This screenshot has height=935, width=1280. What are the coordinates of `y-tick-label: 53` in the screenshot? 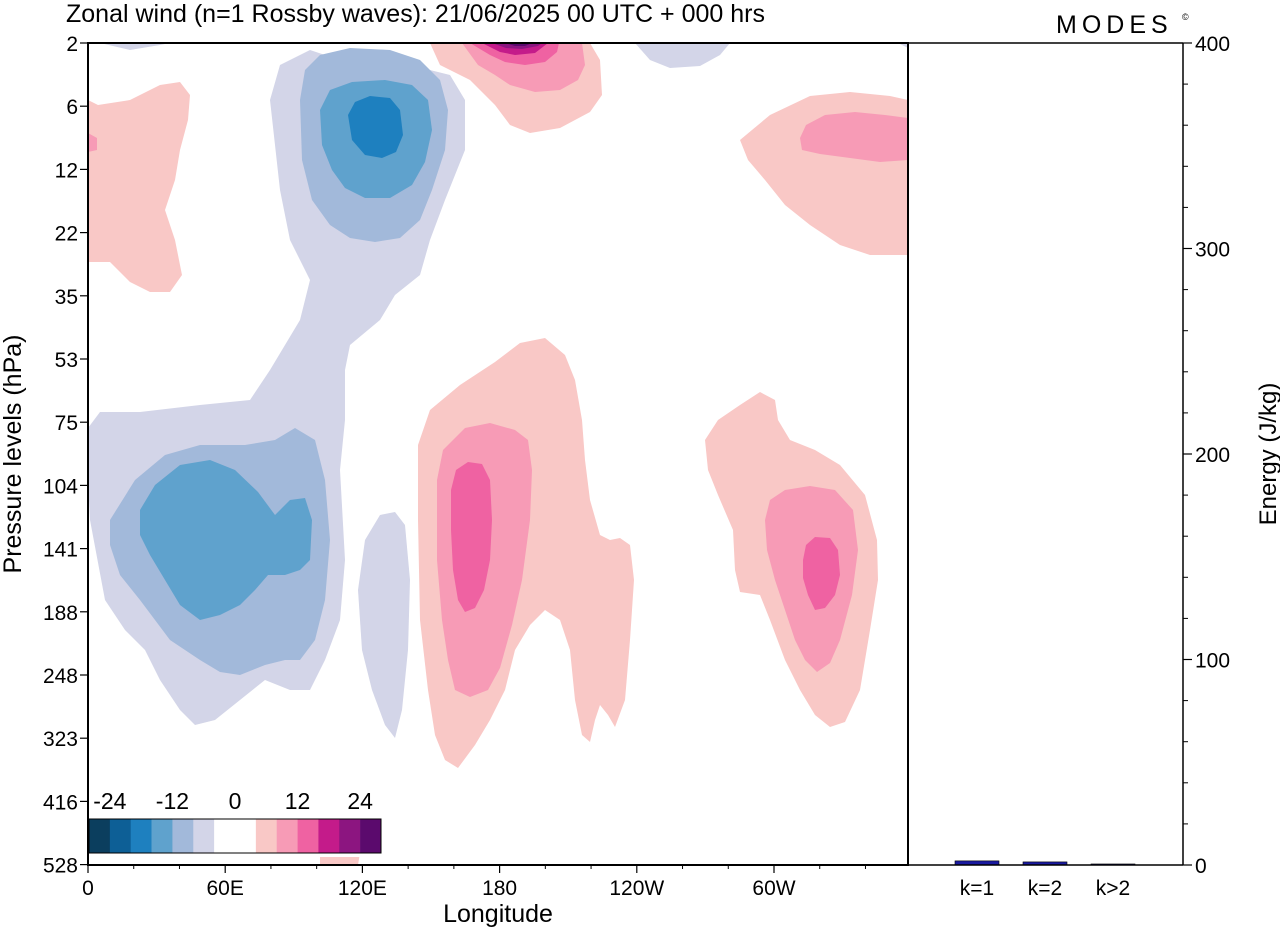 It's located at (66, 360).